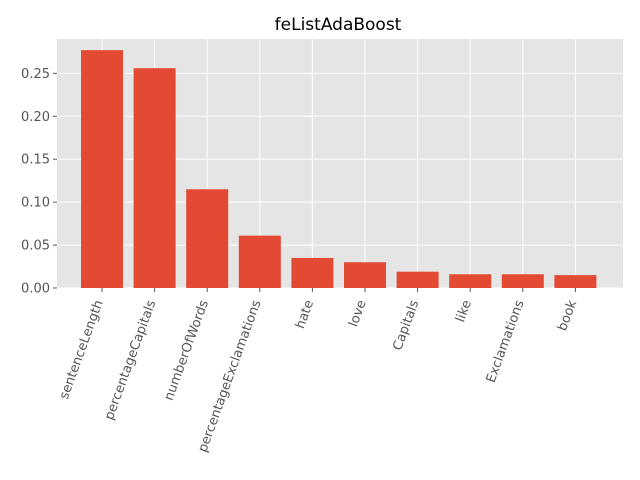  Describe the element at coordinates (406, 325) in the screenshot. I see `x-tick-label: Capitals` at that location.